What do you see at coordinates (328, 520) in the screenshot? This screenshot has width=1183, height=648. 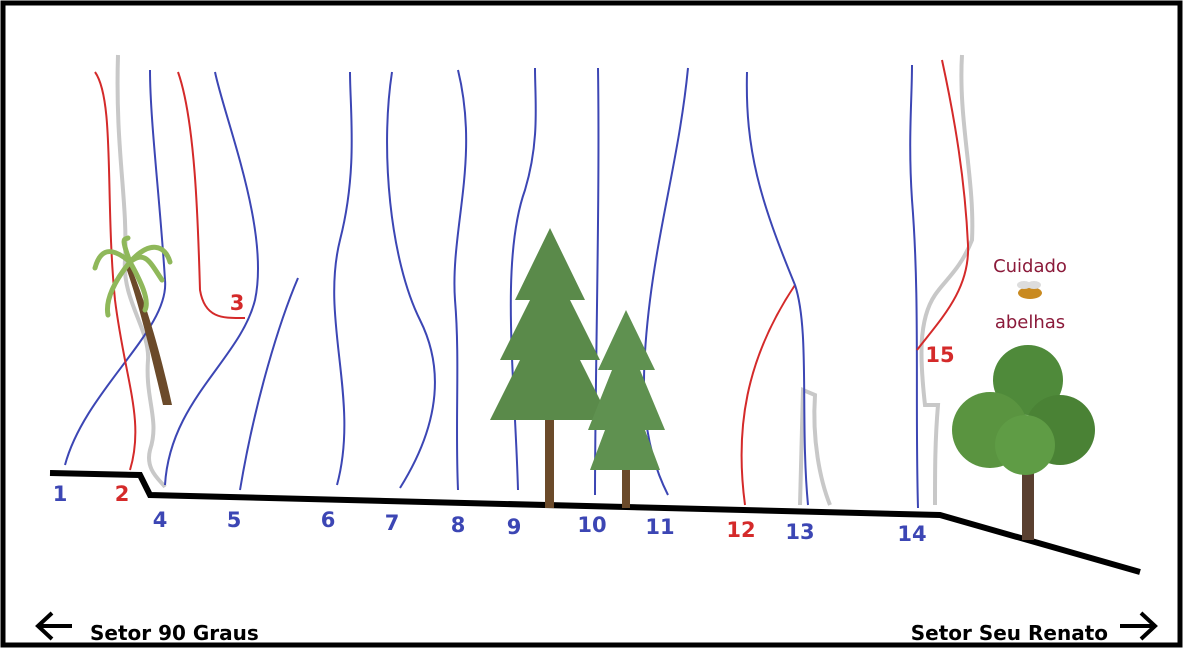 I see `route-label: 6` at bounding box center [328, 520].